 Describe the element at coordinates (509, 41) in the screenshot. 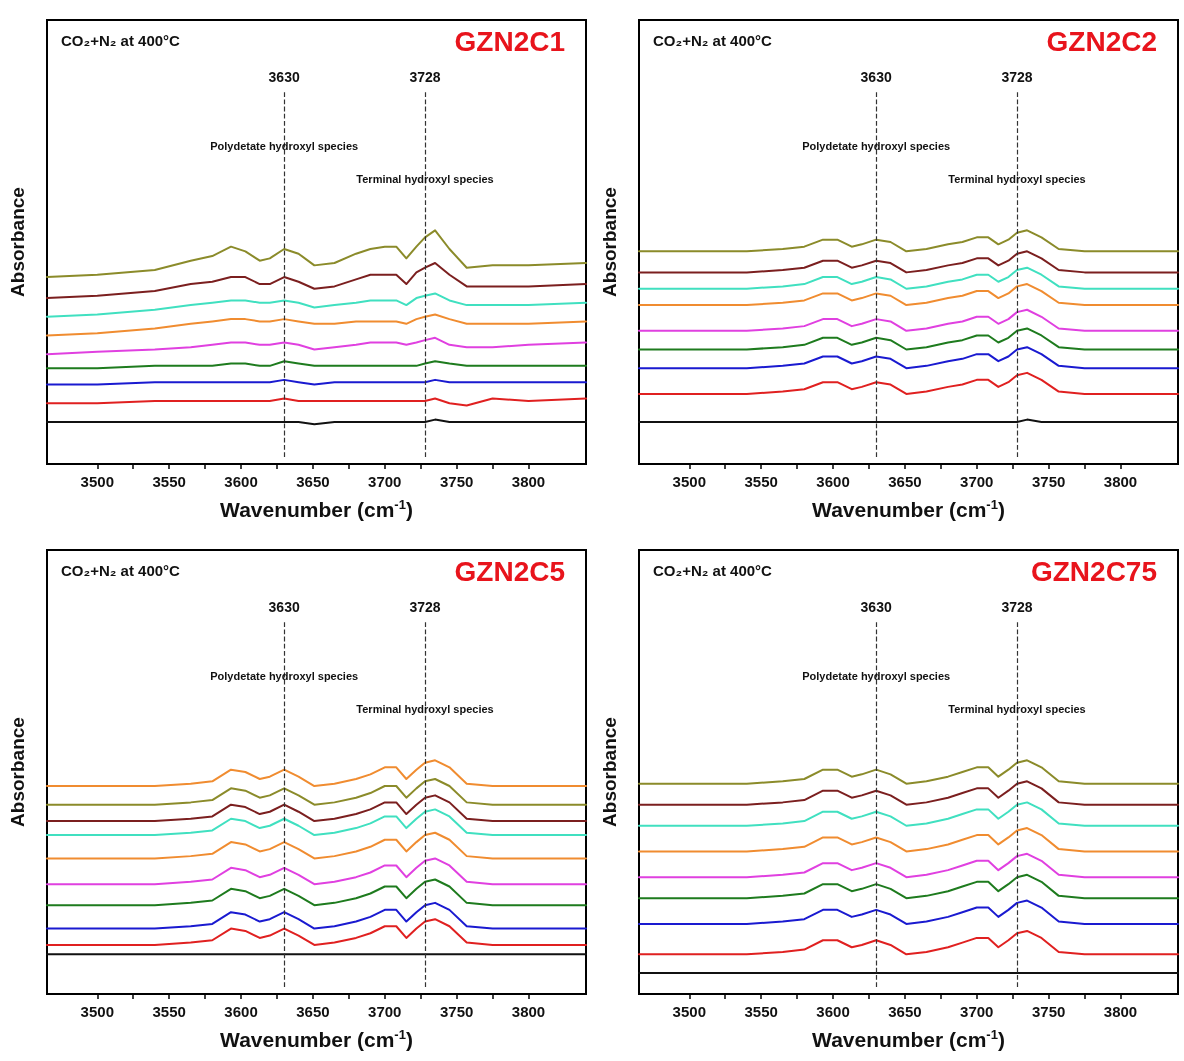

I see `chart-title: GZN2C1` at that location.